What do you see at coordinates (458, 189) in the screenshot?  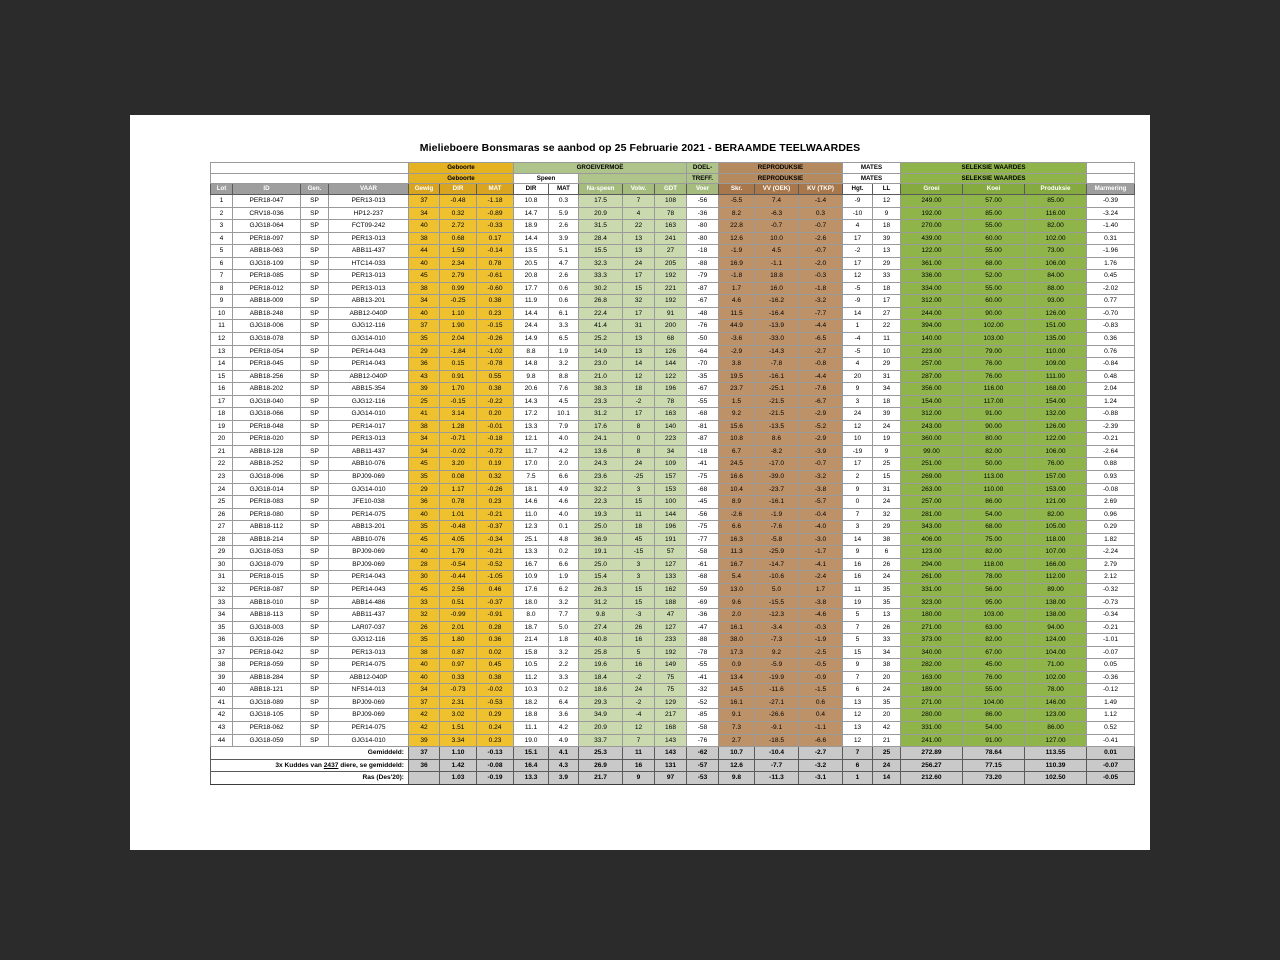 I see `column-header-geb-dir: DIR` at bounding box center [458, 189].